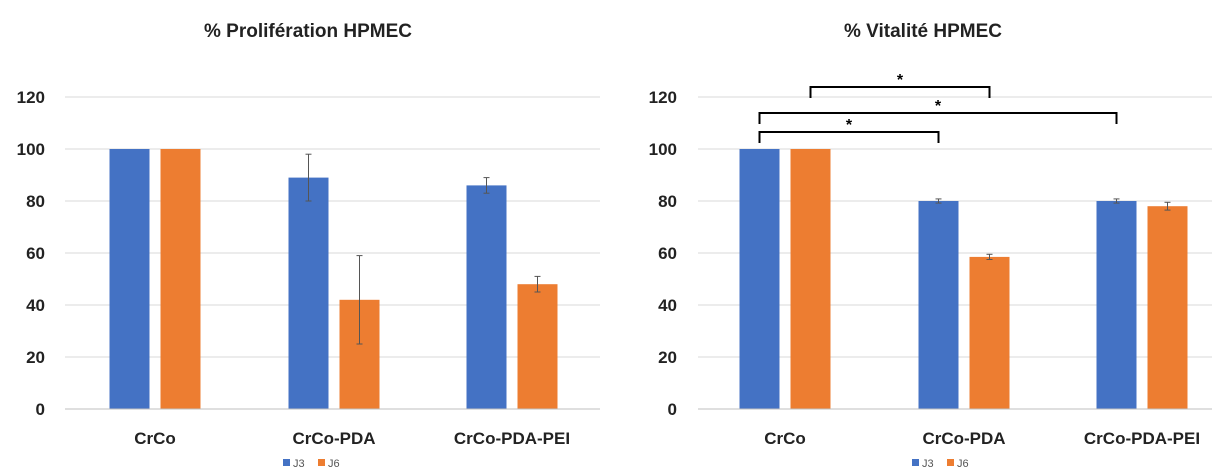 Image resolution: width=1218 pixels, height=473 pixels. I want to click on chart-title: % Vitalité HPMEC, so click(923, 31).